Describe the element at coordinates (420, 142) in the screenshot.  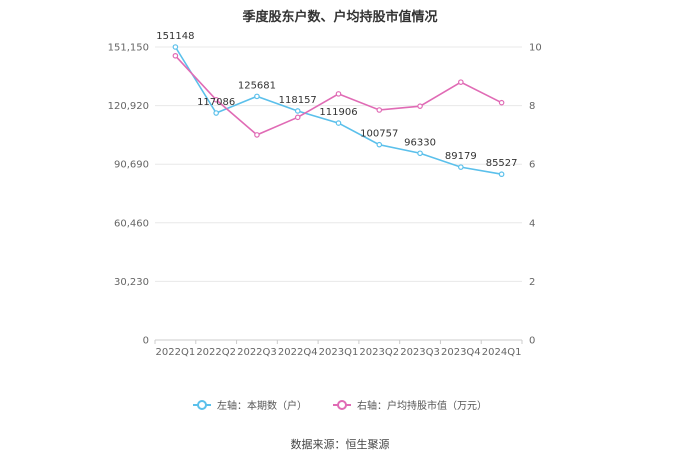
I see `data-label: 96330` at that location.